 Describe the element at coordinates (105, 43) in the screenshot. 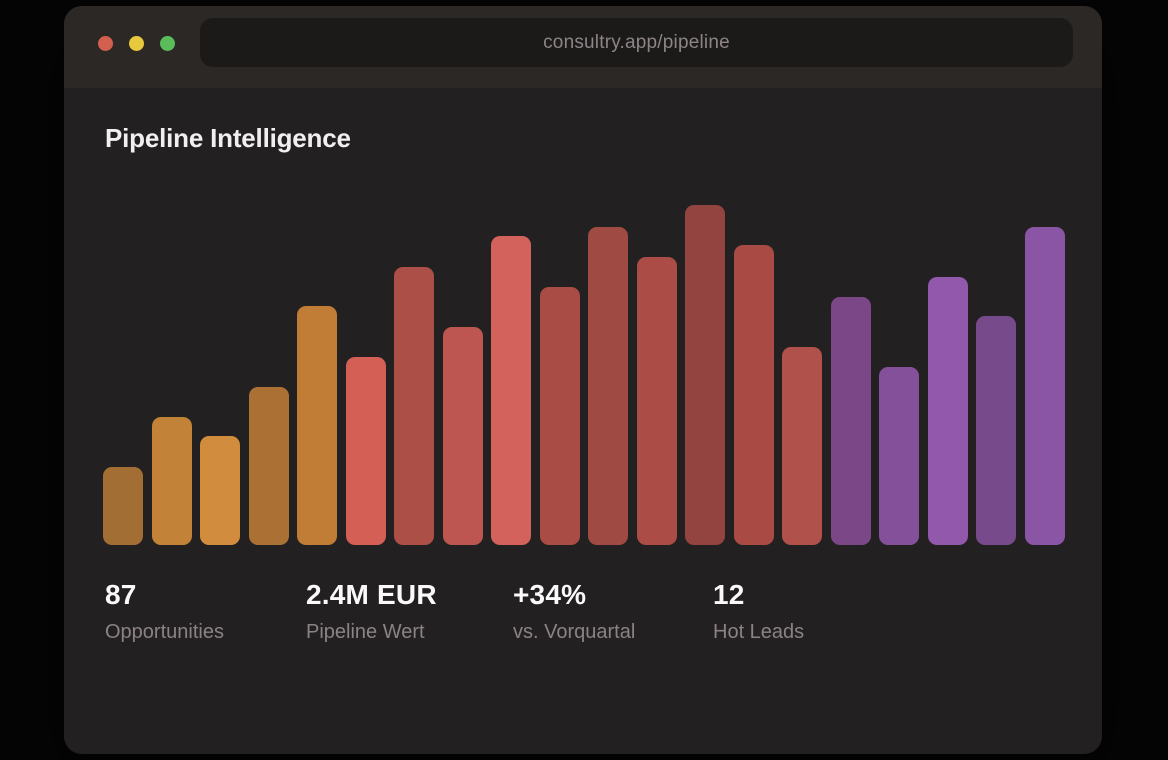

I see `close-button` at that location.